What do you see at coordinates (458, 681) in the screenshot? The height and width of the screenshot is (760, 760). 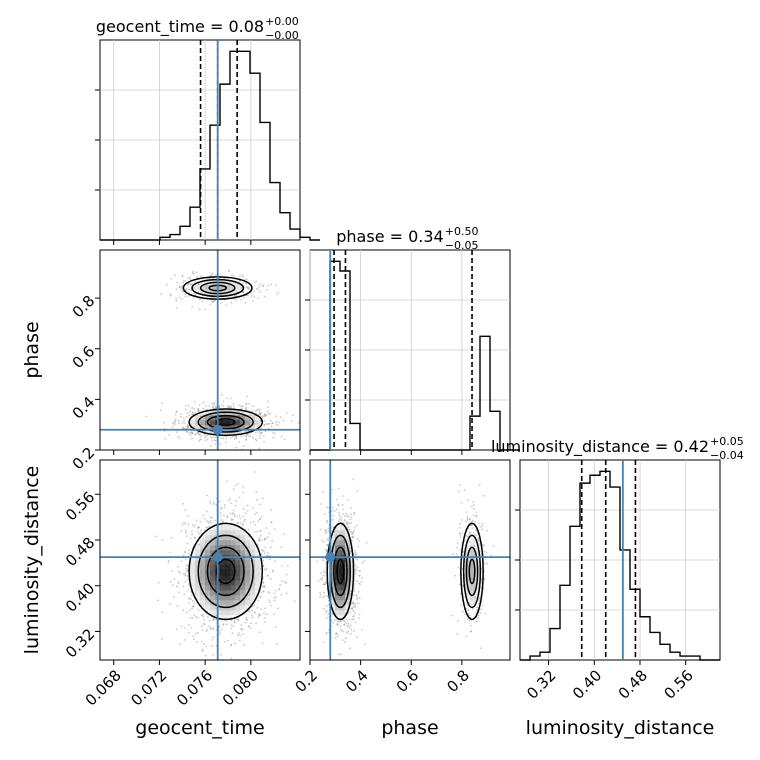 I see `x-tick-label-phase: 0.8` at bounding box center [458, 681].